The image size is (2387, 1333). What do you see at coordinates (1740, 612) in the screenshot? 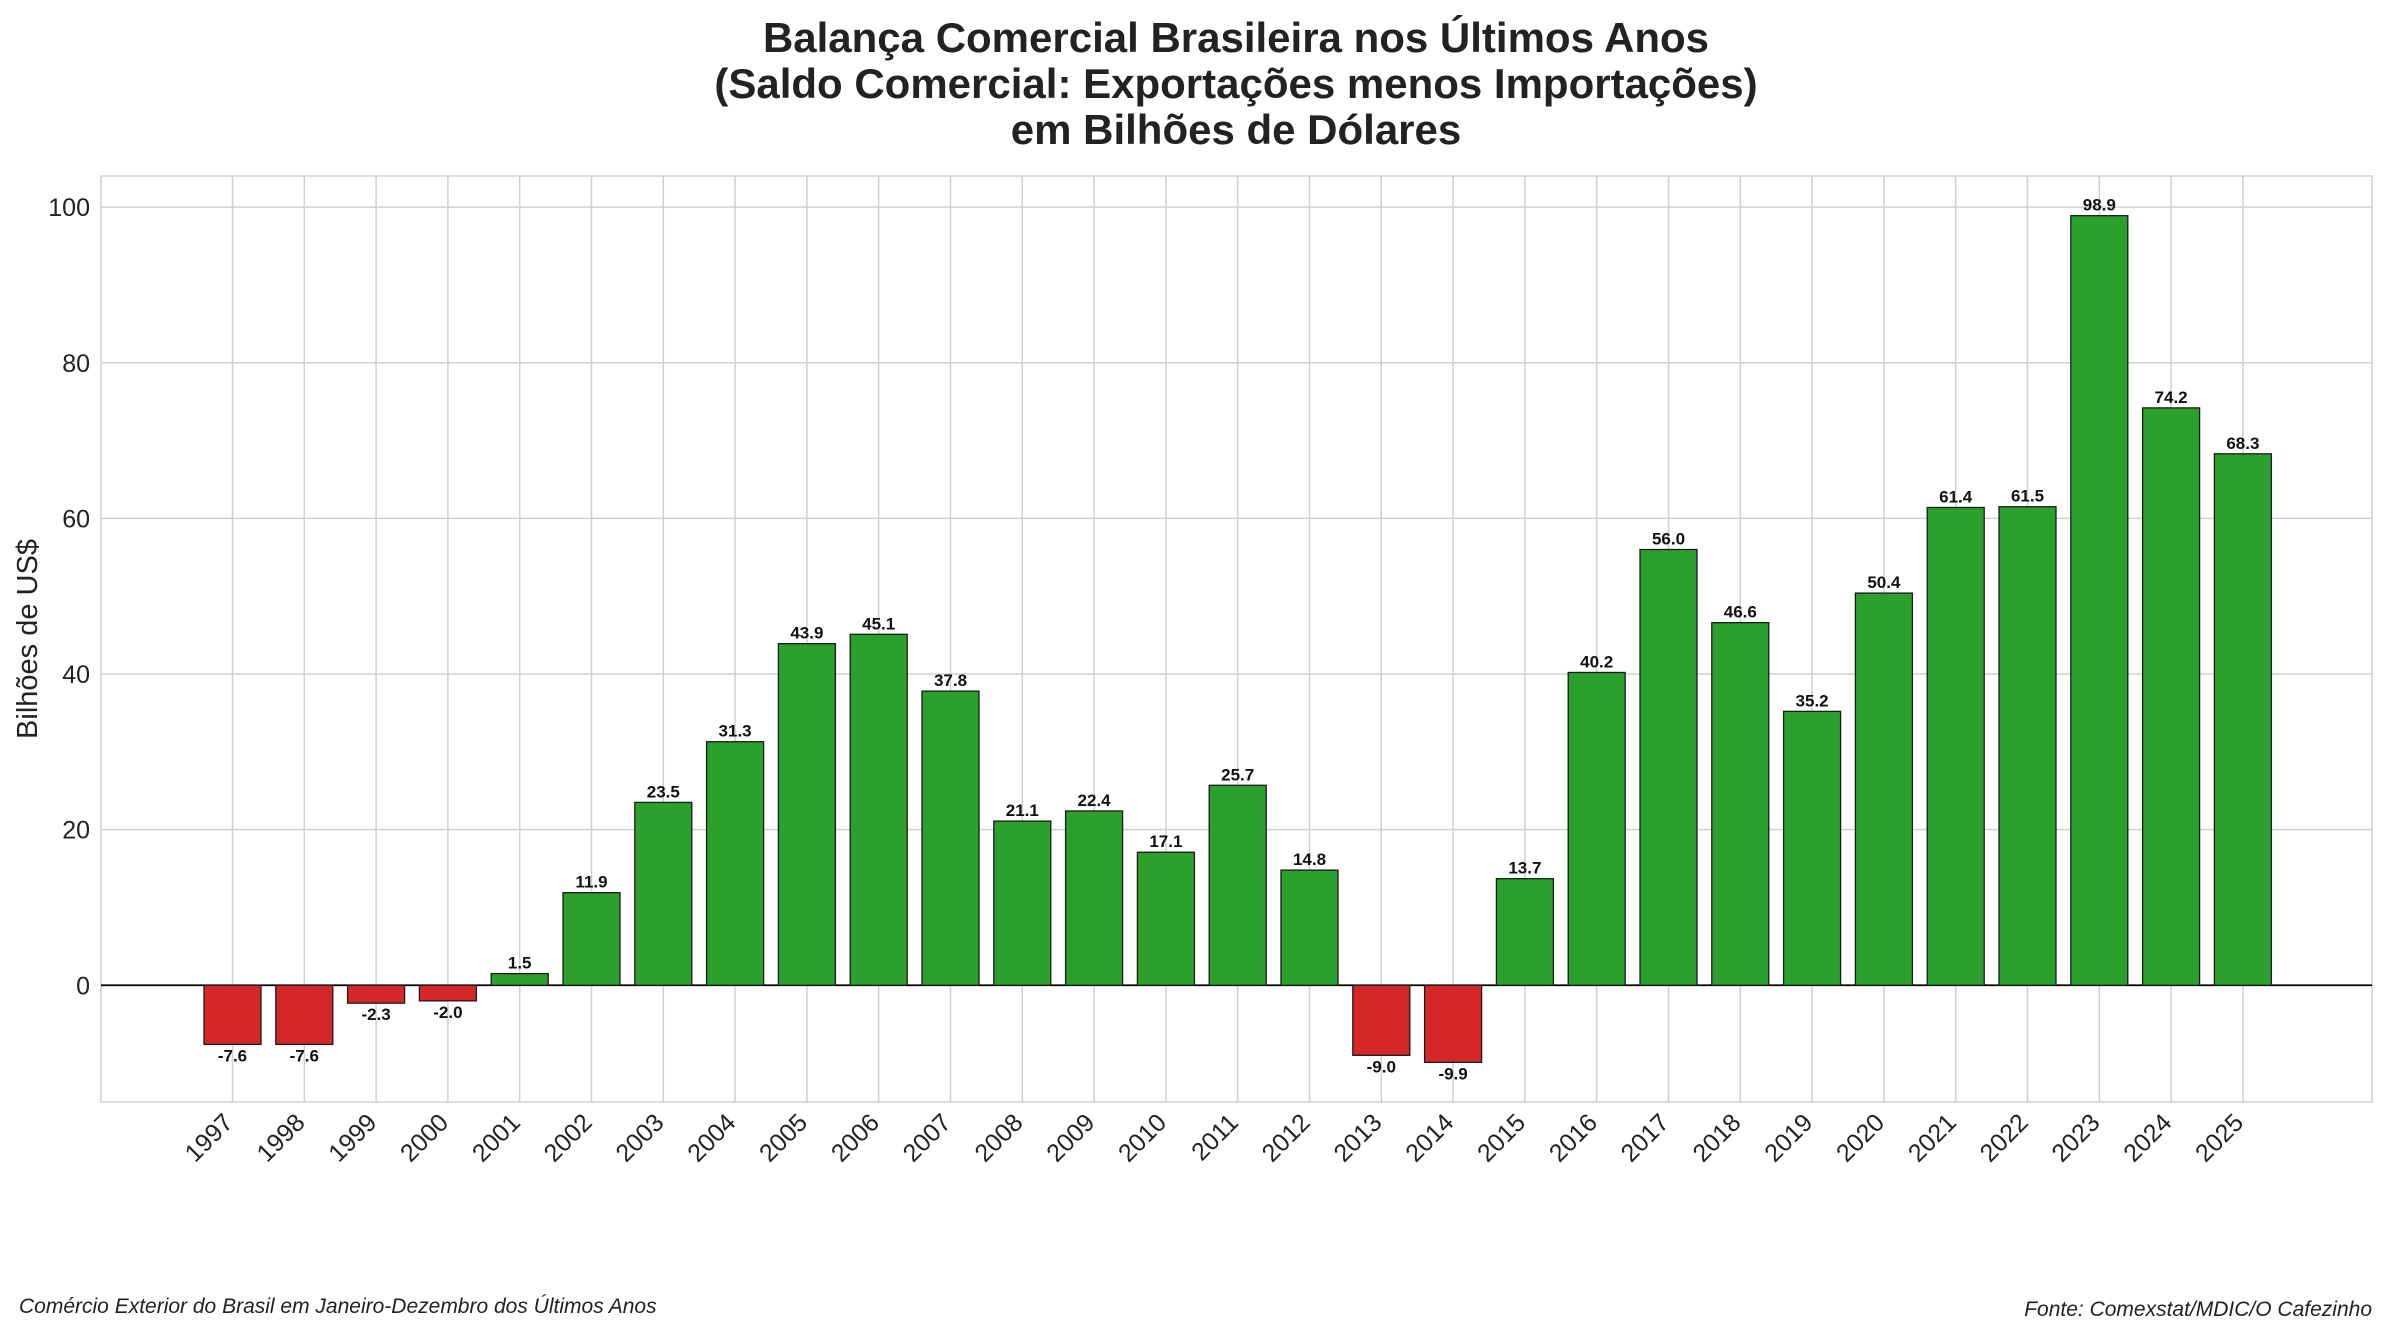
I see `value-label-2018: 46.6` at bounding box center [1740, 612].